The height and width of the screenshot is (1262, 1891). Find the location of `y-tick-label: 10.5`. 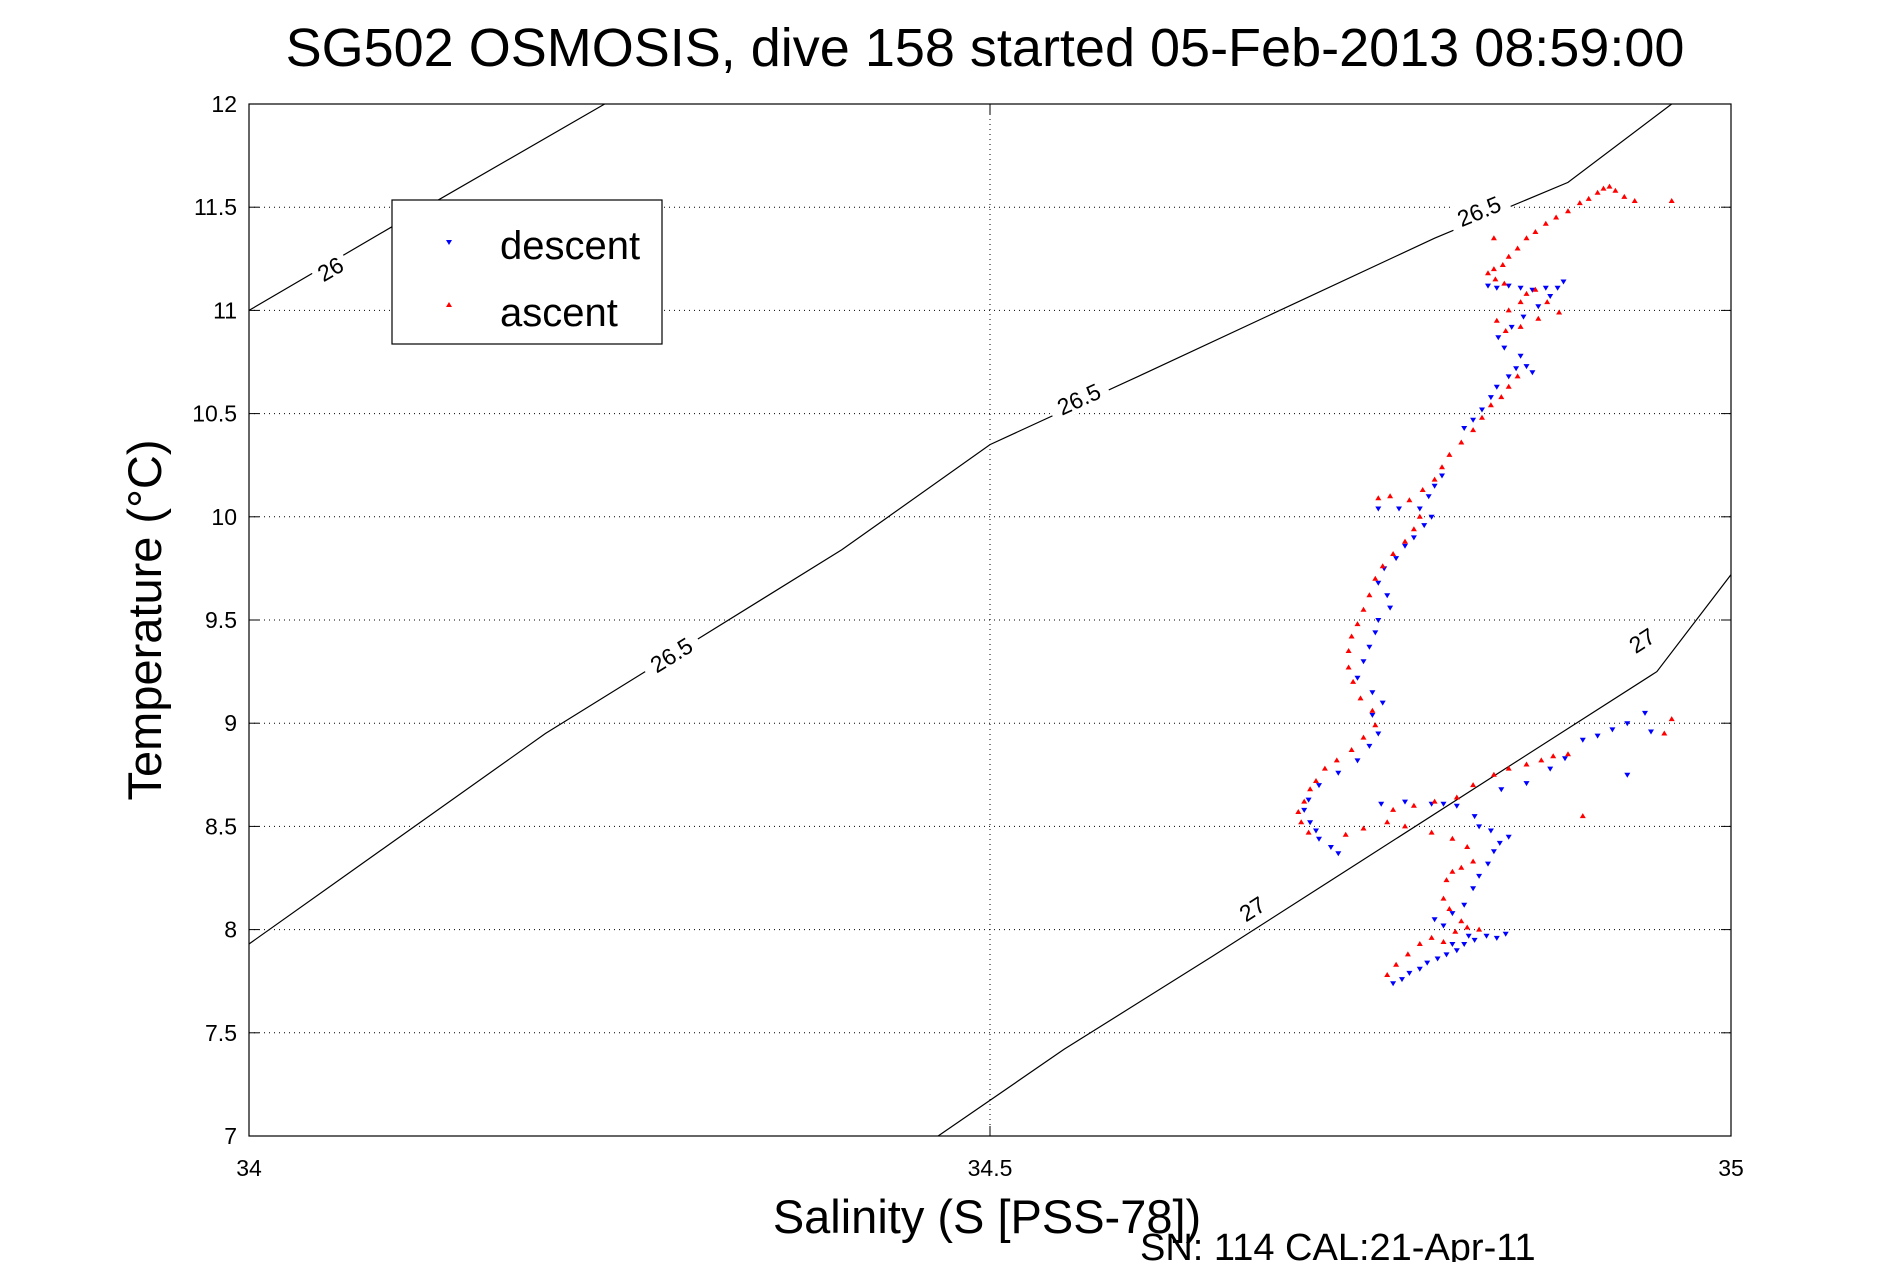

y-tick-label: 10.5 is located at coordinates (214, 414).